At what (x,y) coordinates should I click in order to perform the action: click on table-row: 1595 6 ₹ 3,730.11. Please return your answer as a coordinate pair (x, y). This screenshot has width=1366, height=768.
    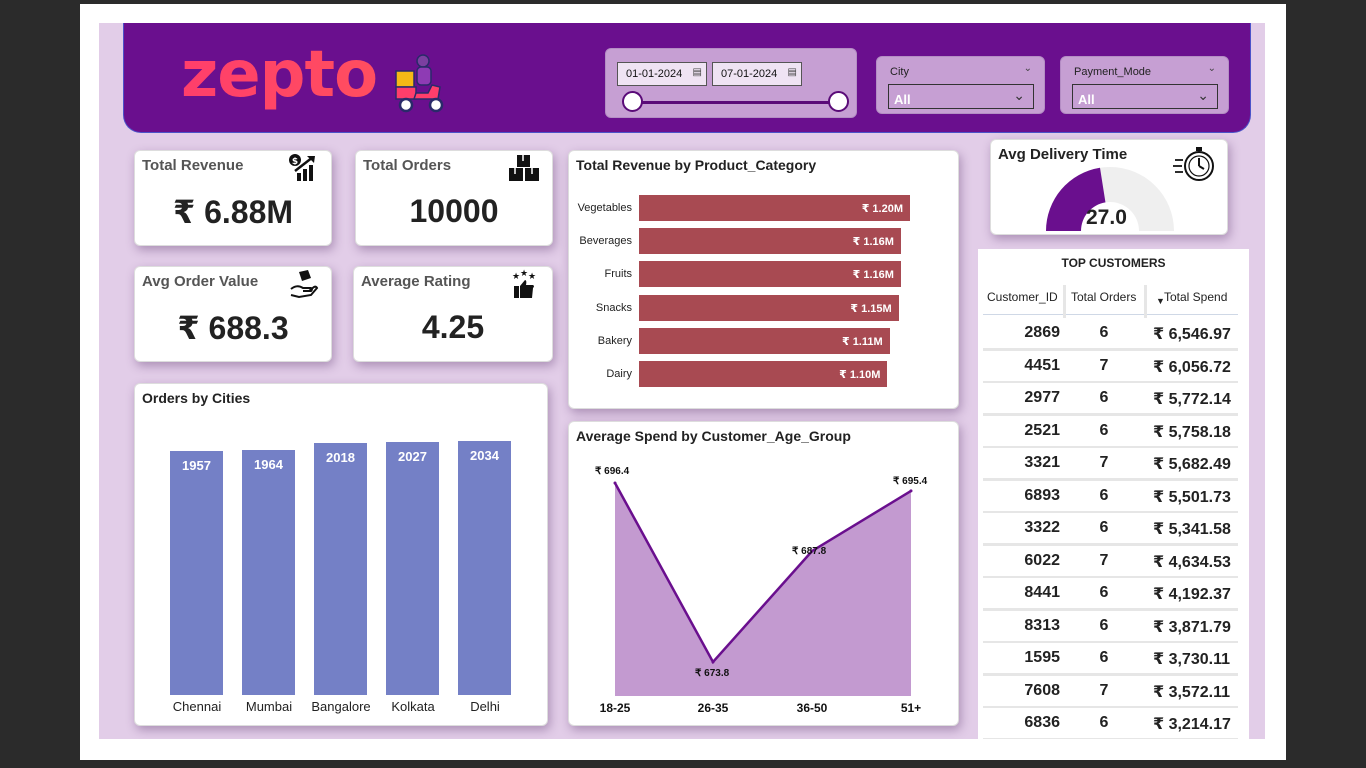
    Looking at the image, I should click on (1110, 658).